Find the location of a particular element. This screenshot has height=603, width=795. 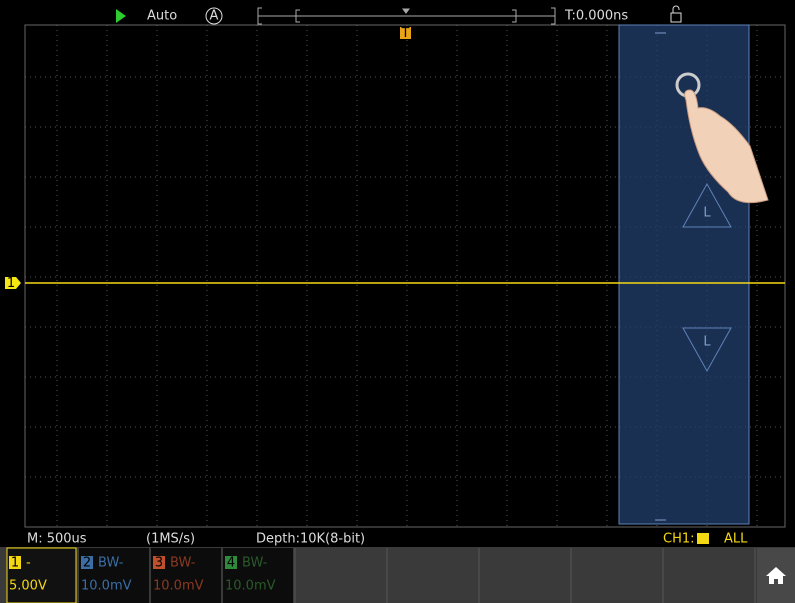

channel-setting: - is located at coordinates (28, 563).